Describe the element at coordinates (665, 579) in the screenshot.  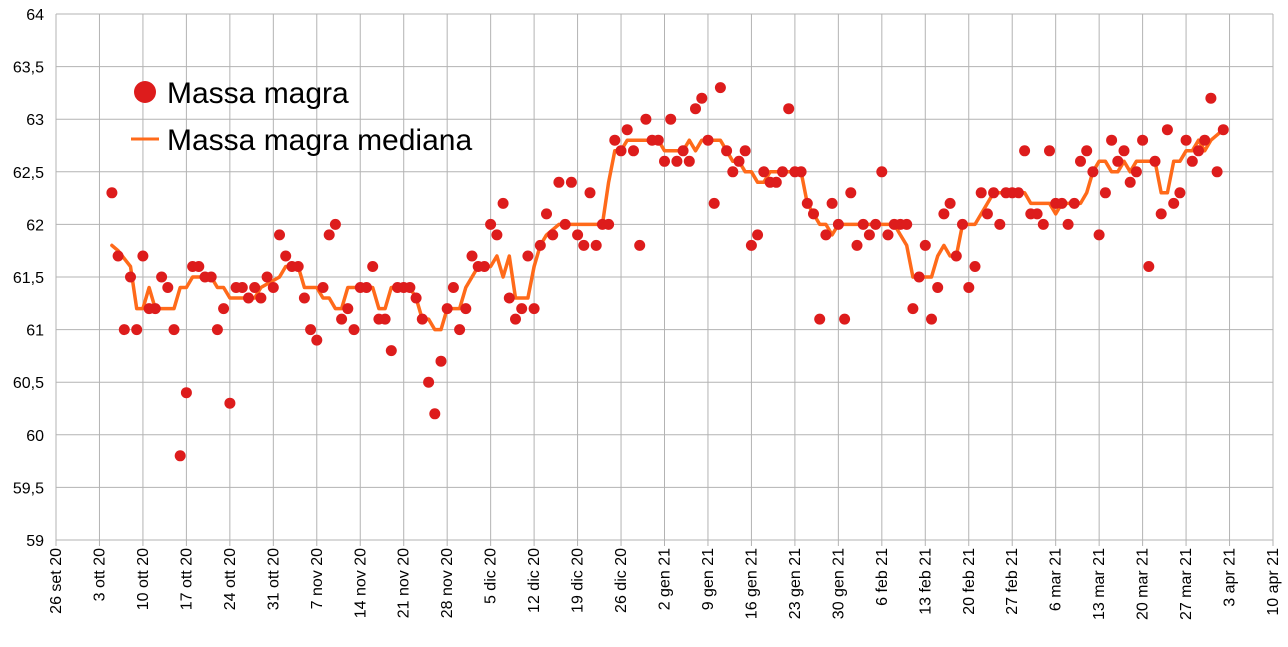
I see `x-tick-label: 2 gen 21` at that location.